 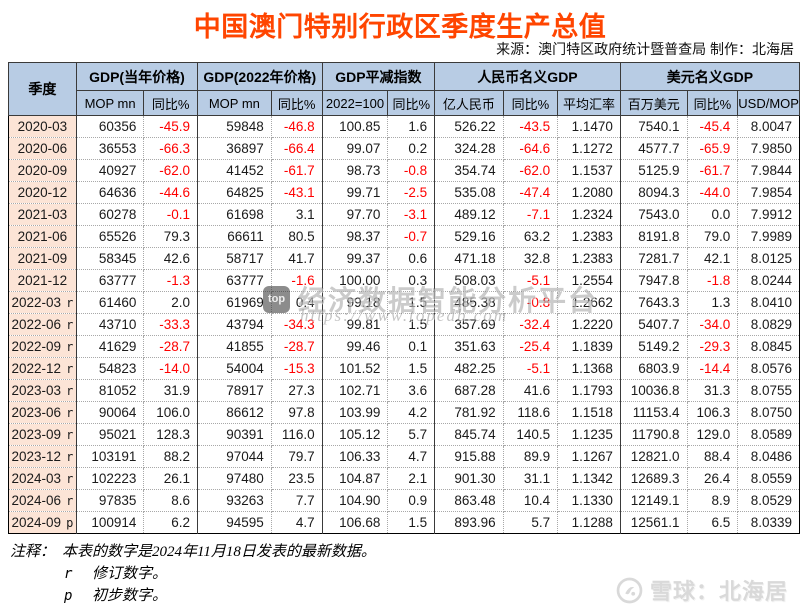 What do you see at coordinates (170, 478) in the screenshot?
I see `value-cell: 26.1` at bounding box center [170, 478].